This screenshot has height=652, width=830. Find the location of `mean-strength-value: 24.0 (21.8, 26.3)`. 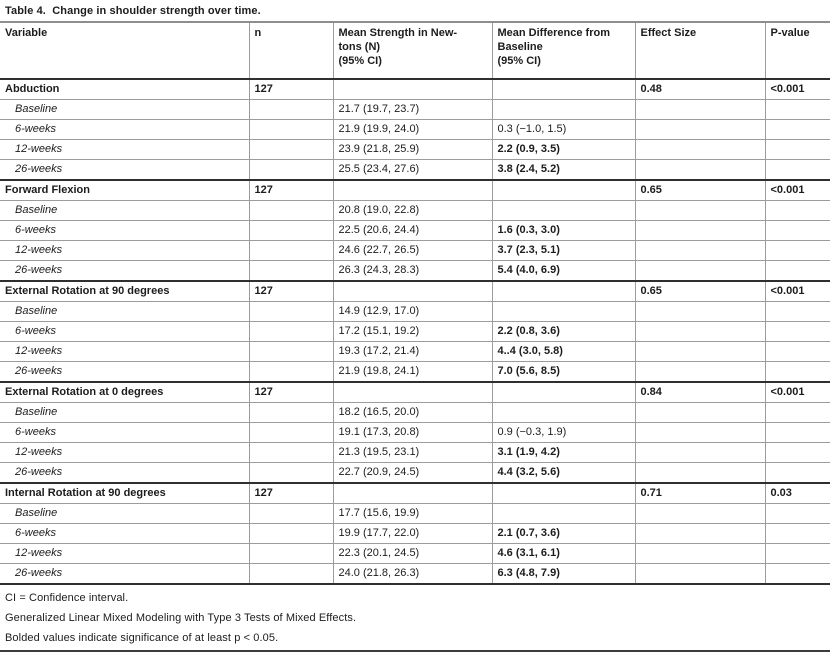

mean-strength-value: 24.0 (21.8, 26.3) is located at coordinates (412, 574).